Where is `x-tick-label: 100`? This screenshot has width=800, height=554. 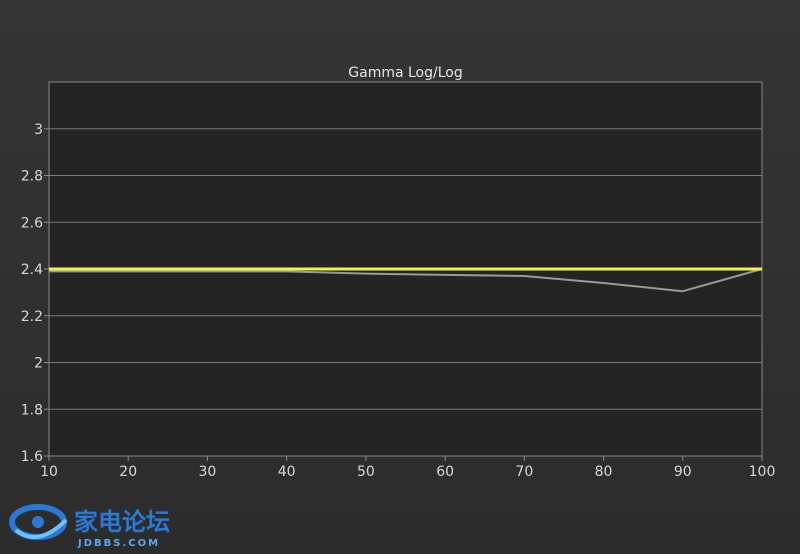
x-tick-label: 100 is located at coordinates (762, 472).